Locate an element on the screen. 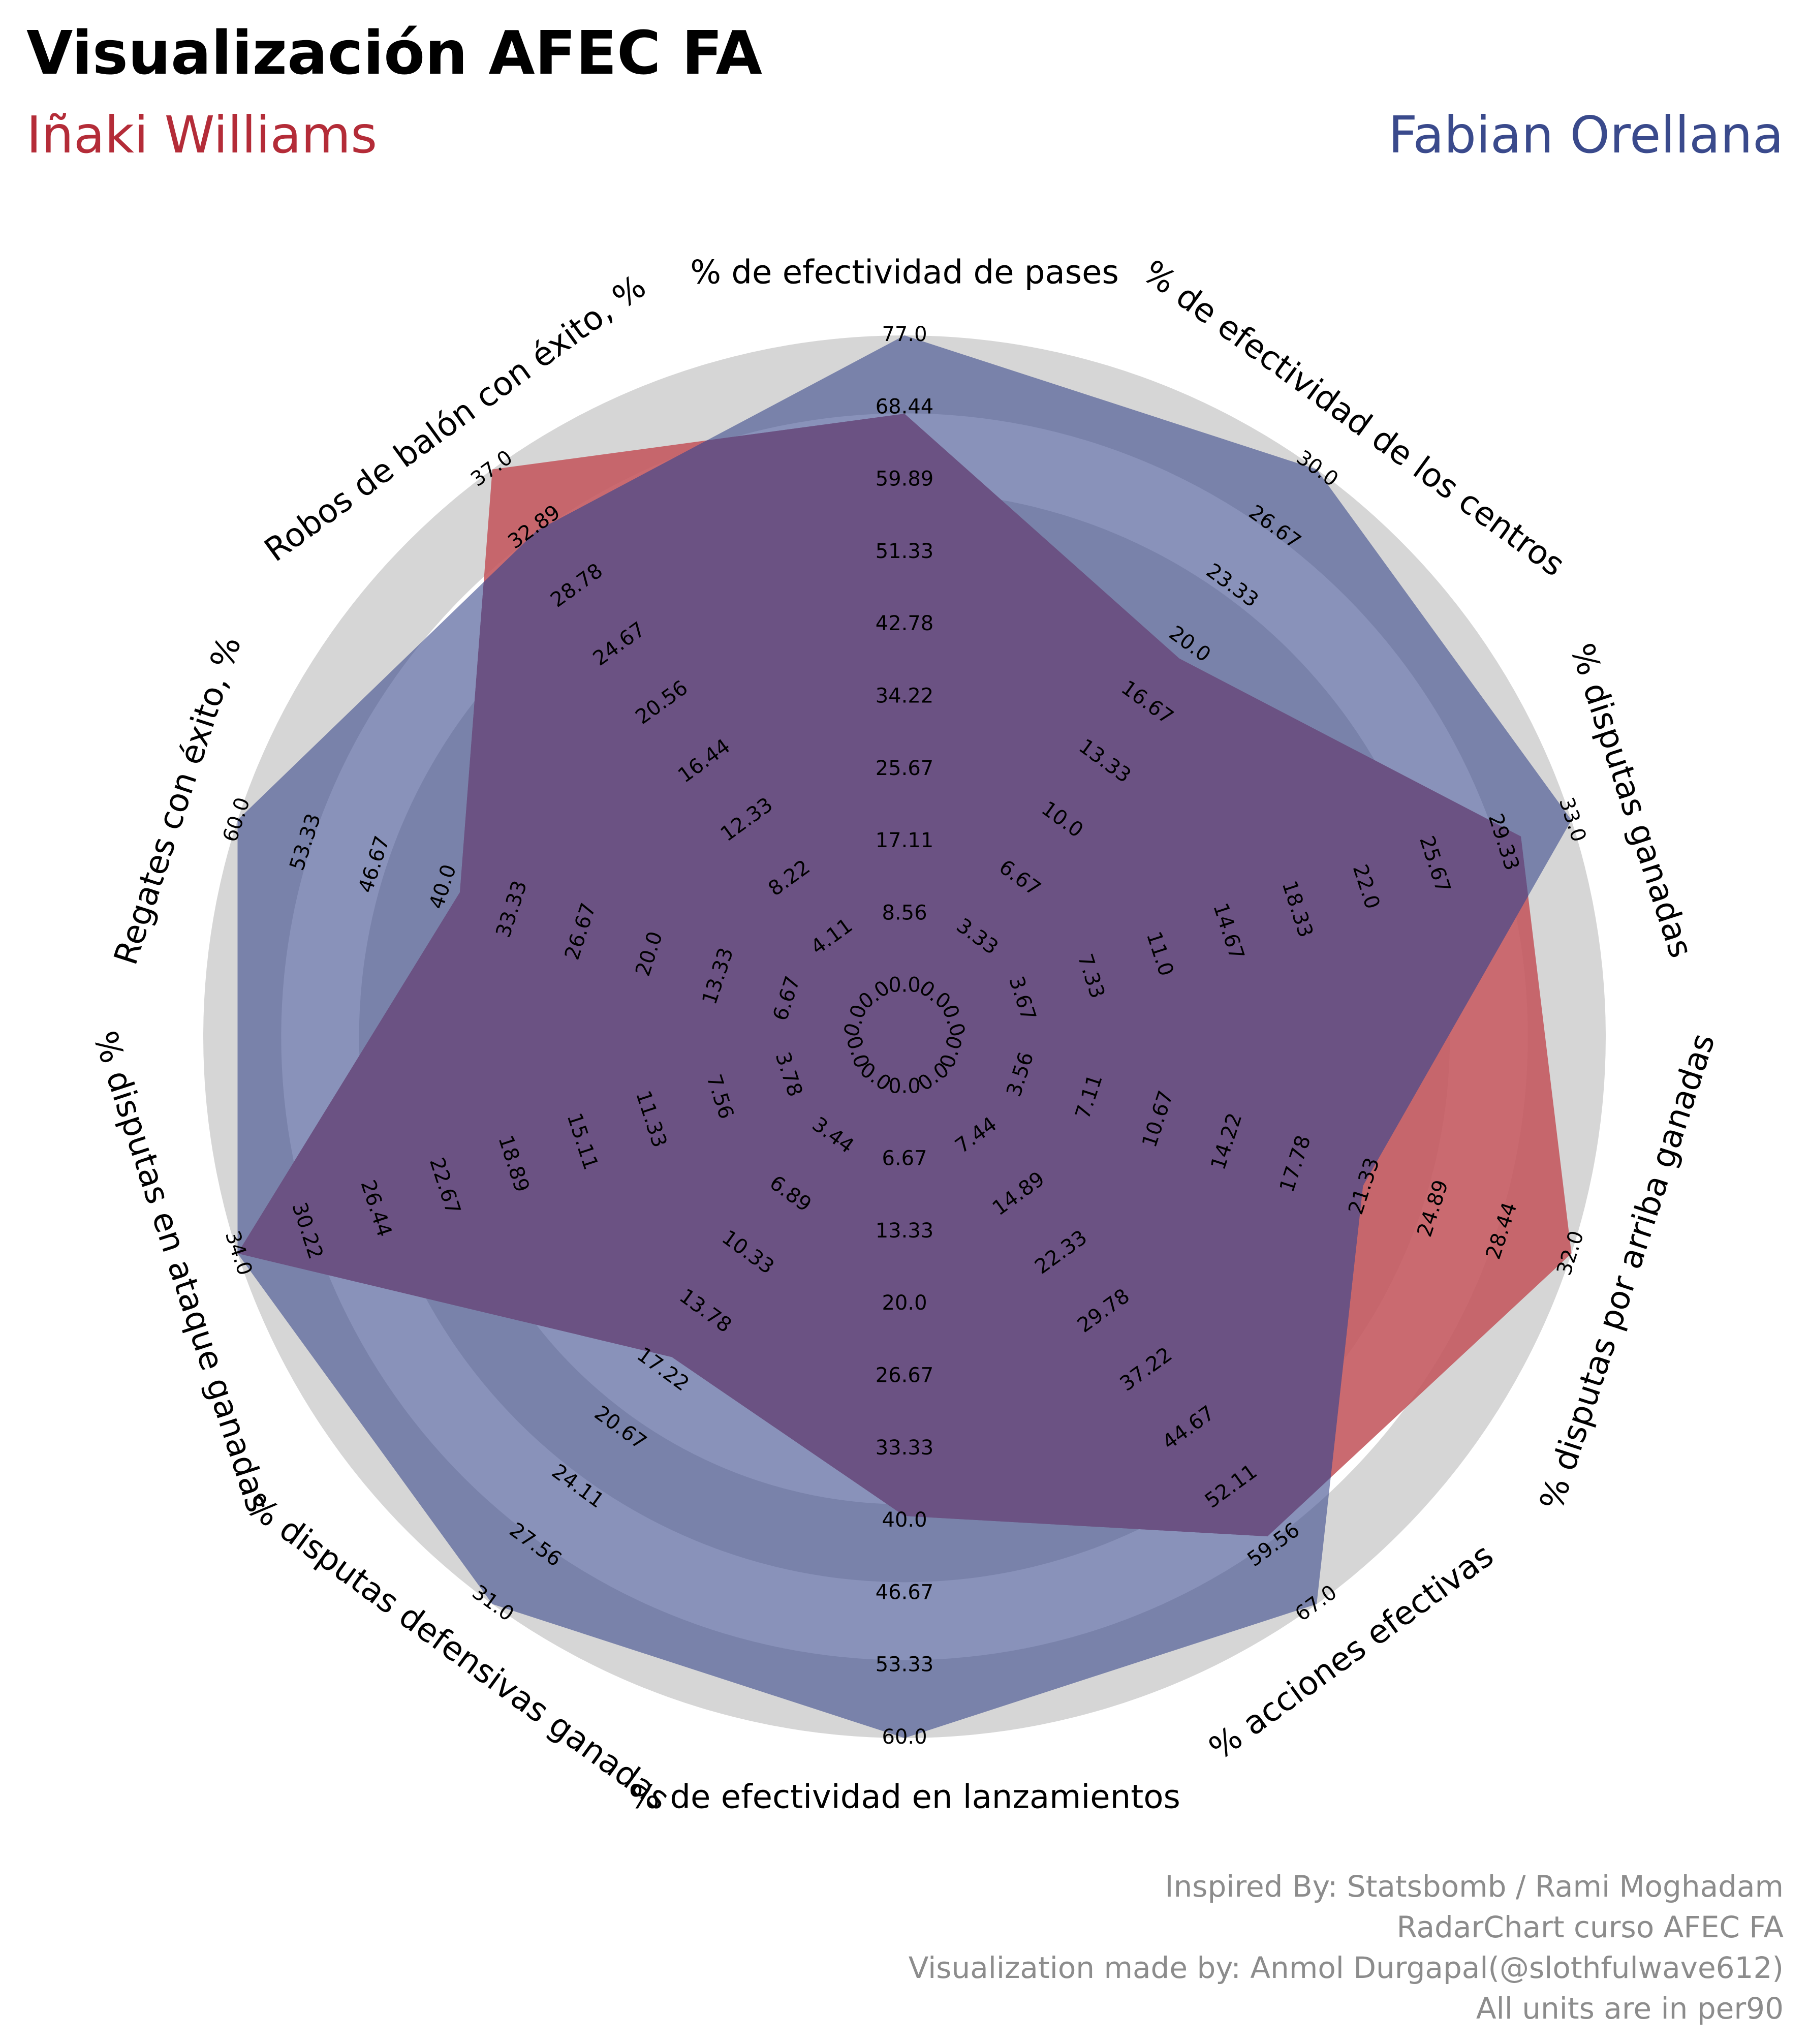  tick-label: 40.0 is located at coordinates (904, 1520).